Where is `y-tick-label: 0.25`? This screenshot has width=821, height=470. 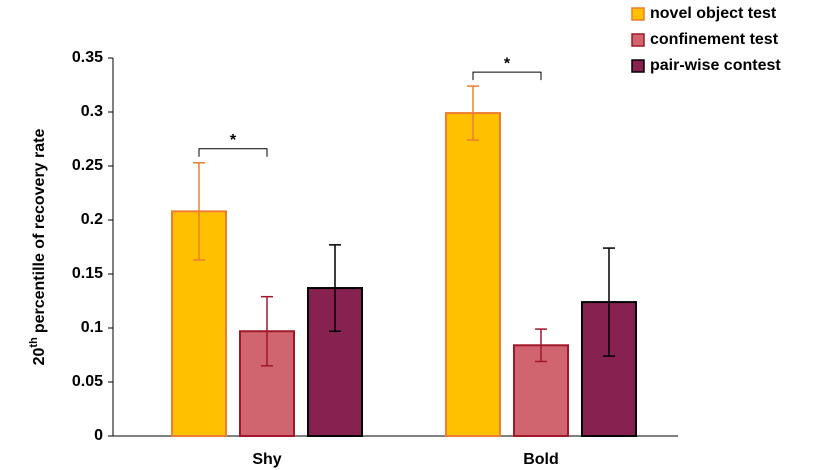 y-tick-label: 0.25 is located at coordinates (87, 165).